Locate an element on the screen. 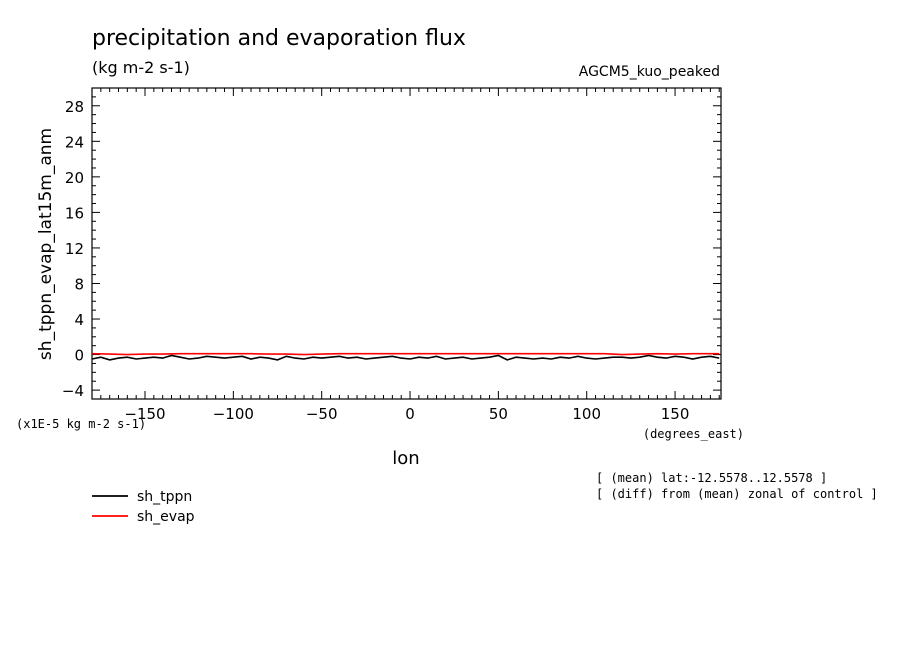  y-tick-label: 20 is located at coordinates (74, 178).